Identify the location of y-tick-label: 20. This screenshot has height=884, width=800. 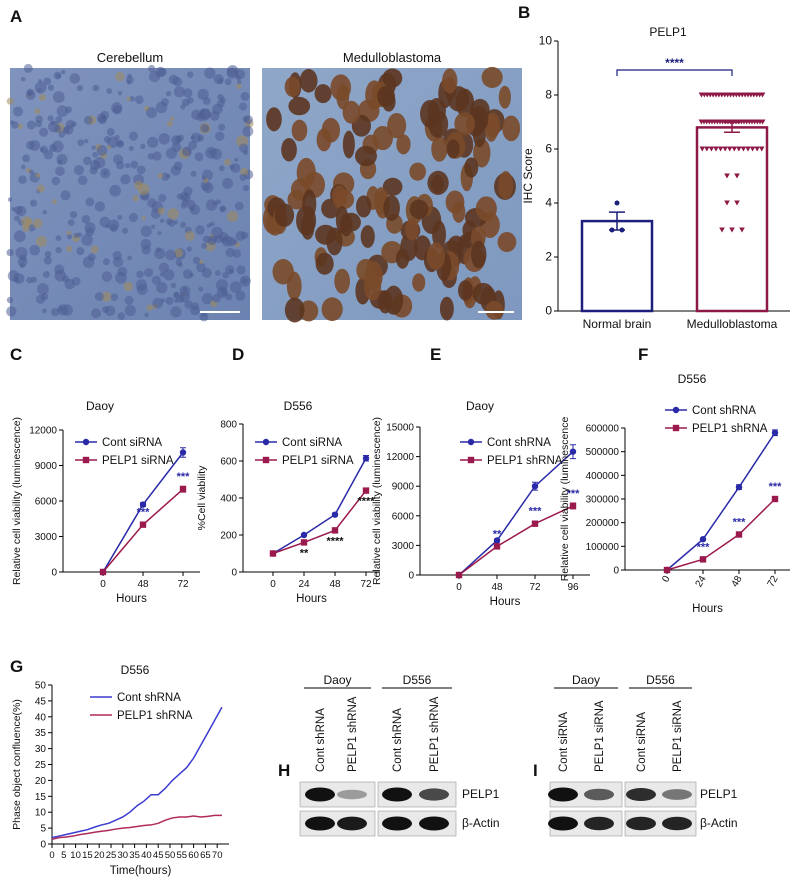
(41, 781).